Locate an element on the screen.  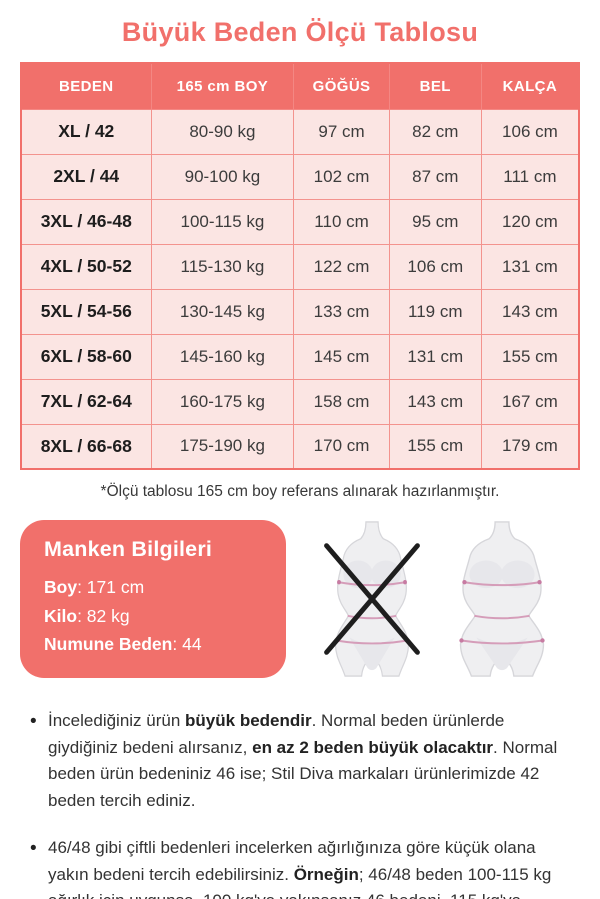
value-cell: 102 cm is located at coordinates (341, 176).